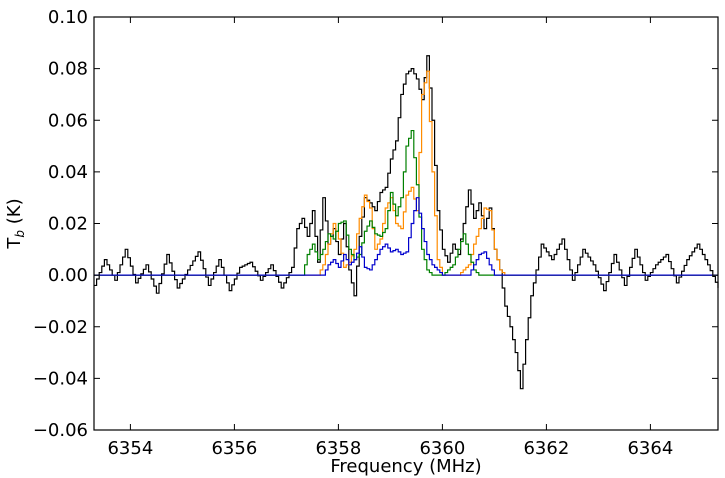 This screenshot has height=478, width=725. What do you see at coordinates (130, 448) in the screenshot?
I see `x-tick-label: 6354` at bounding box center [130, 448].